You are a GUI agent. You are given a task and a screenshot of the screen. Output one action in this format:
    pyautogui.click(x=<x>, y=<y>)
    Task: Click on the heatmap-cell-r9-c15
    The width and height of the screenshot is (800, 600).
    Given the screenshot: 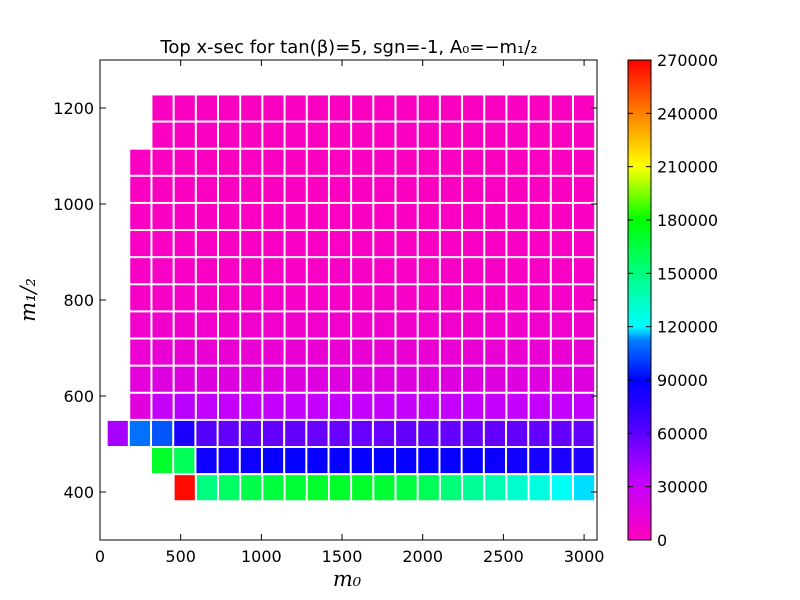 What is the action you would take?
    pyautogui.click(x=473, y=352)
    